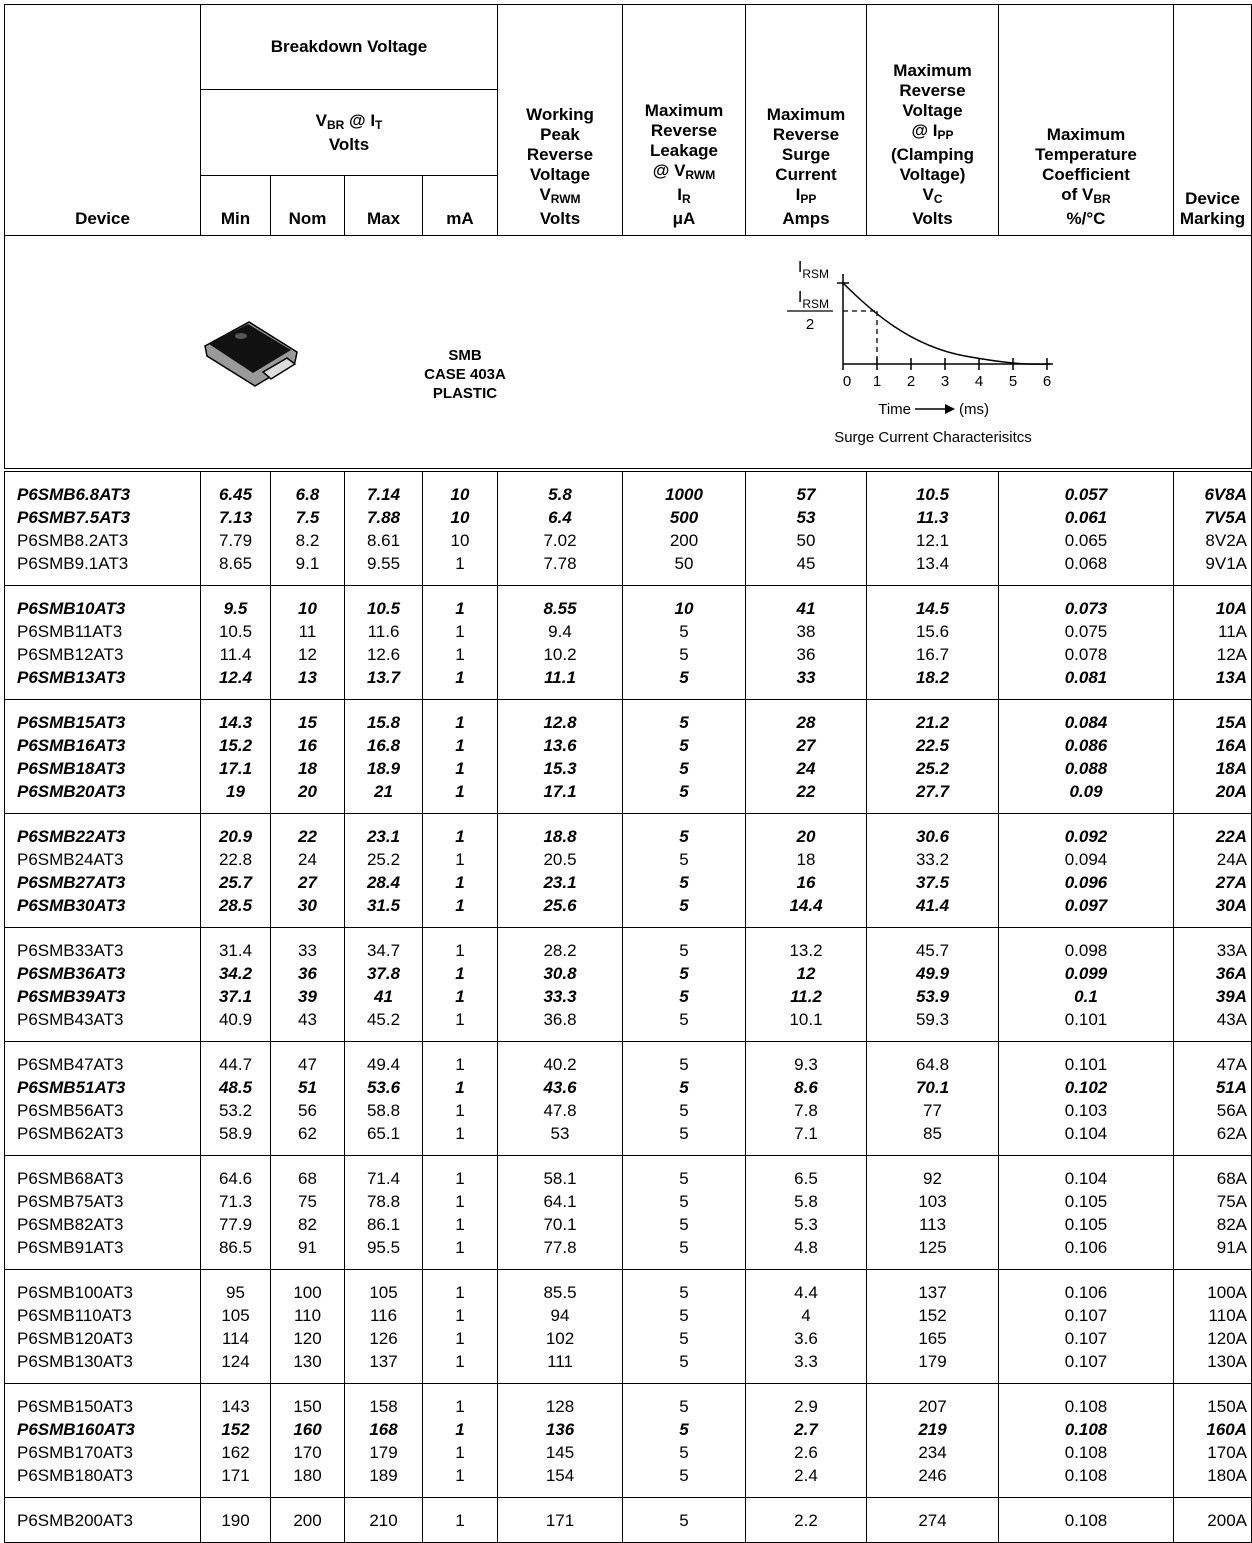 The image size is (1252, 1543). I want to click on data-cell: 15.8, so click(383, 716).